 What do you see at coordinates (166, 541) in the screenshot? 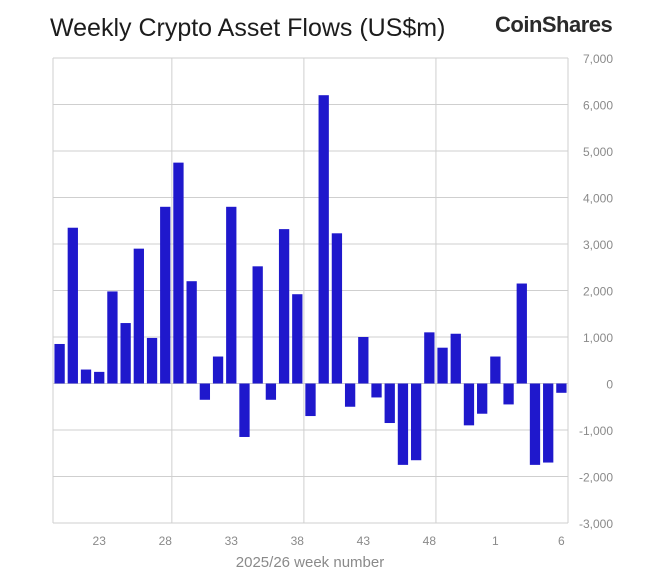
I see `x-tick-label: 28` at bounding box center [166, 541].